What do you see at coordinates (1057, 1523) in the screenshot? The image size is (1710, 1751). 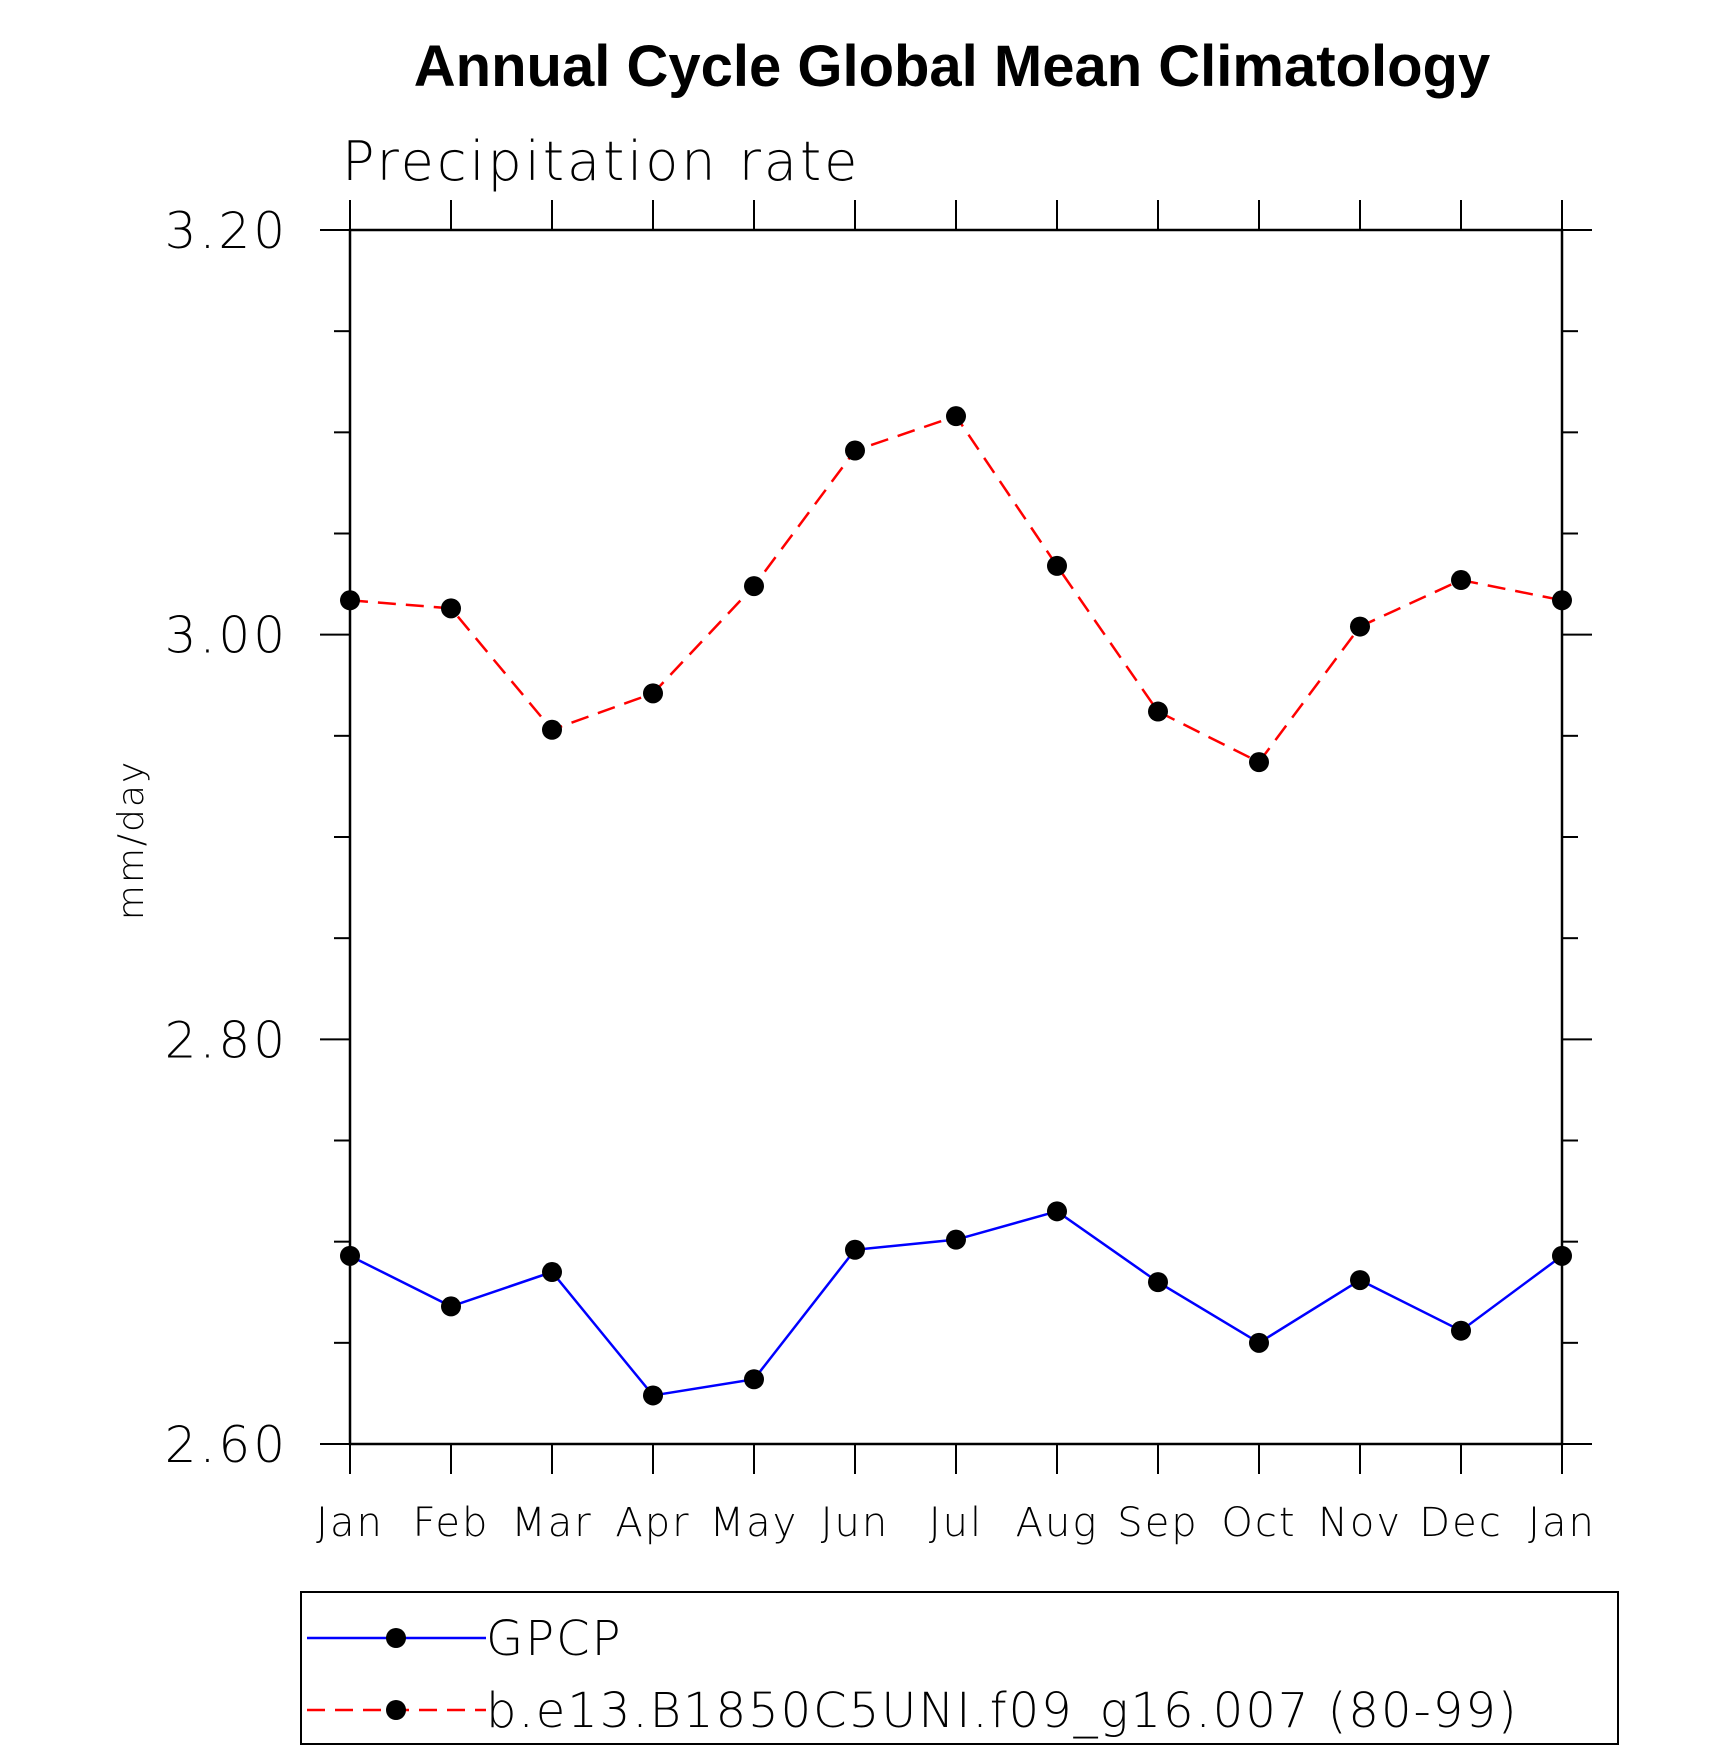 I see `x-tick-label: Aug` at bounding box center [1057, 1523].